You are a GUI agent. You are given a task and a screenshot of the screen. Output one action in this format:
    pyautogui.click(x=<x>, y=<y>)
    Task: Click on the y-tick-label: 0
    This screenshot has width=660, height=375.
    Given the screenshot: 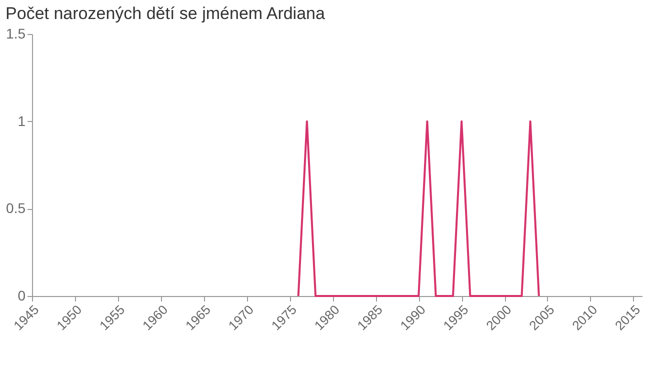 What is the action you would take?
    pyautogui.click(x=22, y=296)
    